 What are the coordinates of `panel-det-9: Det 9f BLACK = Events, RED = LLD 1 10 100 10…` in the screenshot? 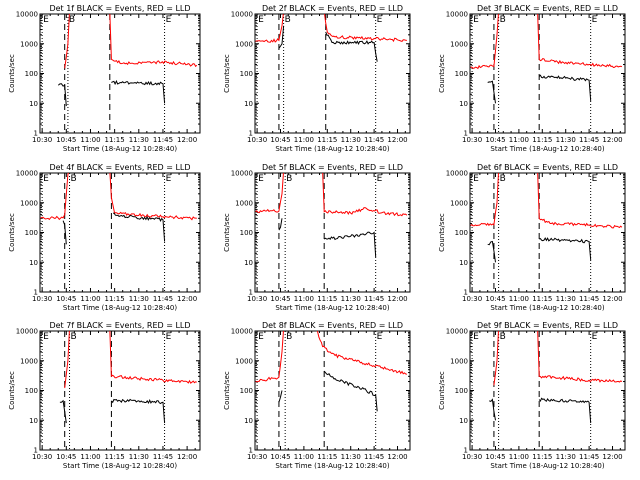 It's located at (532, 395).